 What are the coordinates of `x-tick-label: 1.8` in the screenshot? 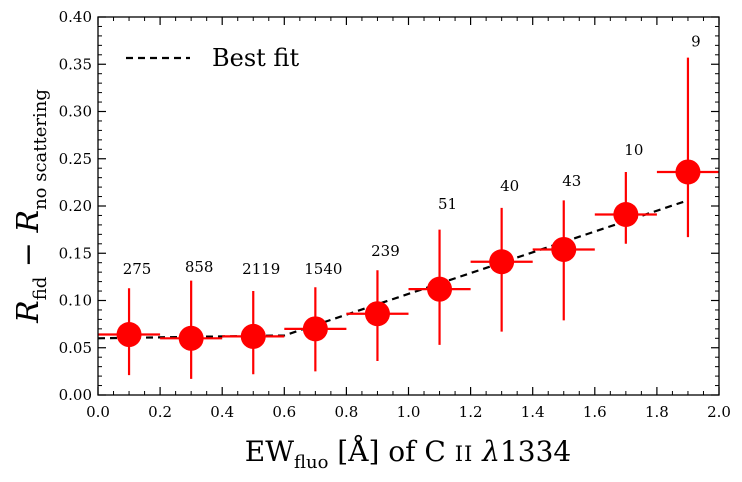 It's located at (657, 412).